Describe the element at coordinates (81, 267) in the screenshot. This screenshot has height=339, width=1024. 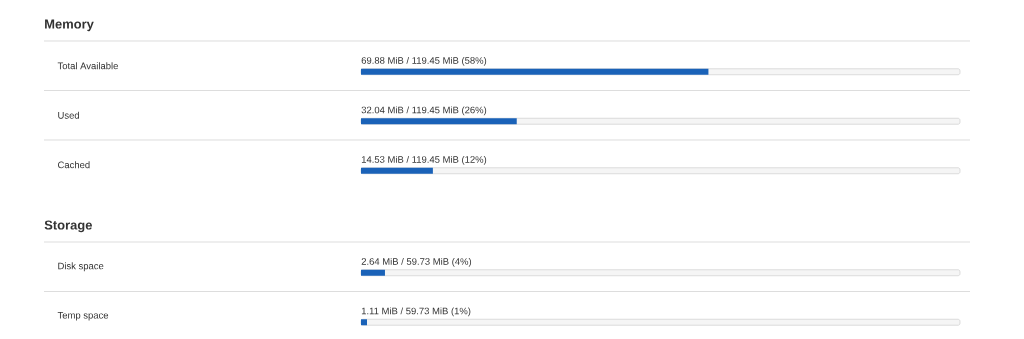
I see `y-tick-label: Disk space` at that location.